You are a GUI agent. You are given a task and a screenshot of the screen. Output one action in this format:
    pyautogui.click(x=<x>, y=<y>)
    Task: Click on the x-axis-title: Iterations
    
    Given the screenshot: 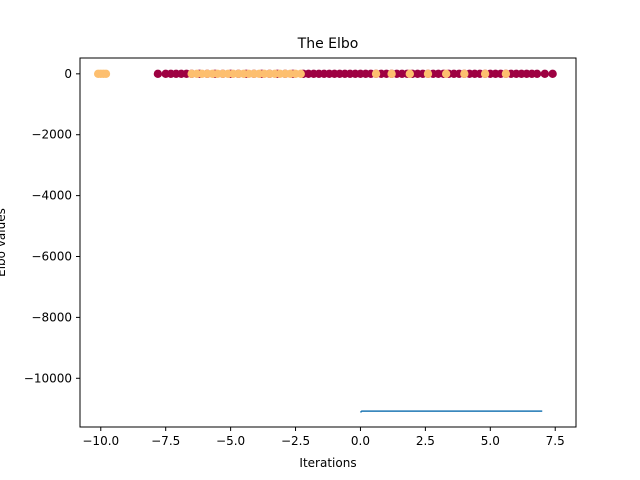 What is the action you would take?
    pyautogui.click(x=327, y=463)
    